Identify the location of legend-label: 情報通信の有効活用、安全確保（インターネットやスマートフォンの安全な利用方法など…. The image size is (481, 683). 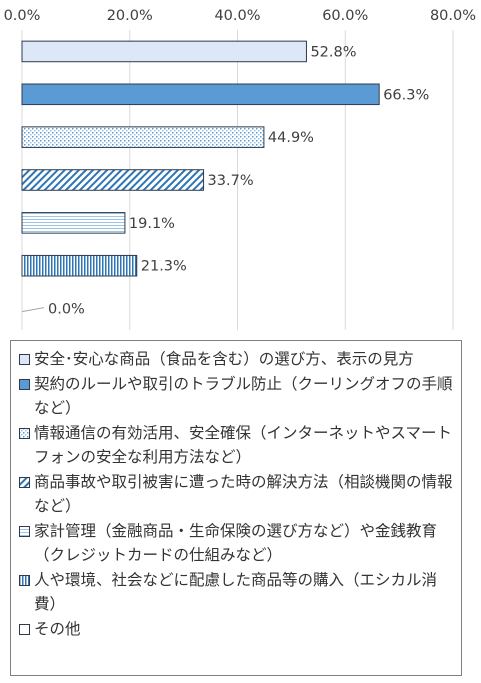
(243, 445).